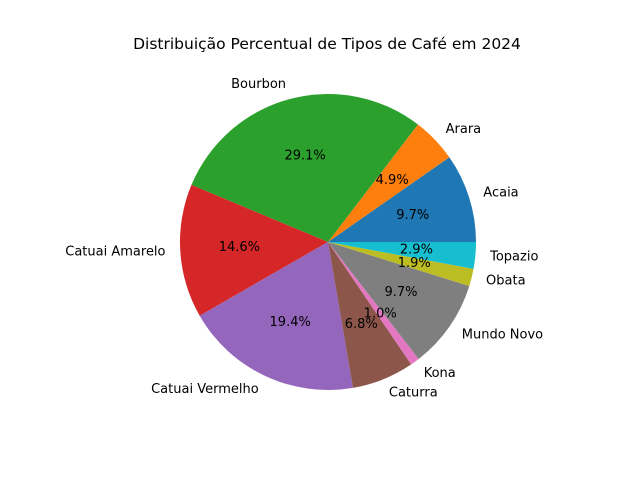 This screenshot has width=640, height=480. I want to click on slice-label-obata: Obata, so click(506, 281).